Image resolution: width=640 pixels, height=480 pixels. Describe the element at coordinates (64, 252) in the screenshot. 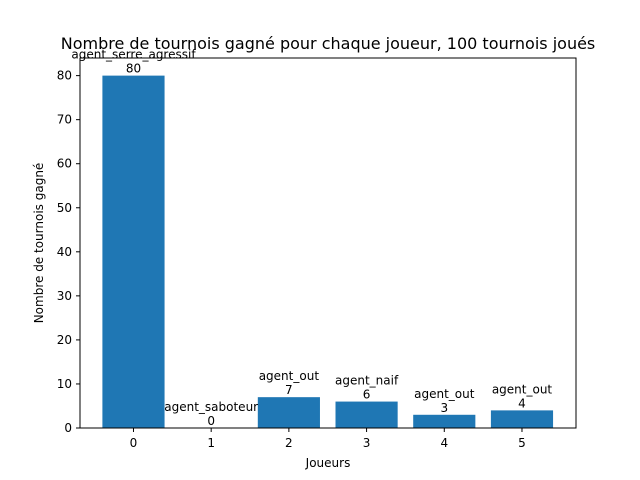

I see `y-tick-label-4: 40` at that location.